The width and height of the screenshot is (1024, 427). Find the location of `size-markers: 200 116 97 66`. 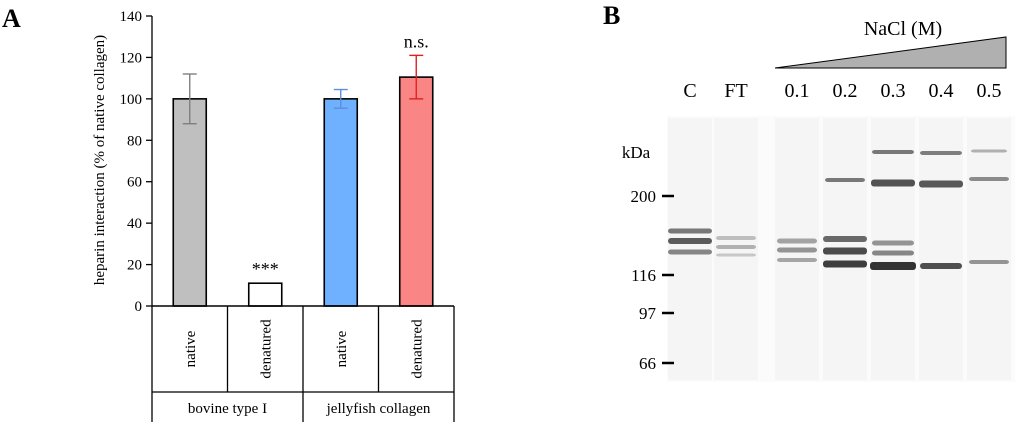

size-markers: 200 116 97 66 is located at coordinates (652, 280).